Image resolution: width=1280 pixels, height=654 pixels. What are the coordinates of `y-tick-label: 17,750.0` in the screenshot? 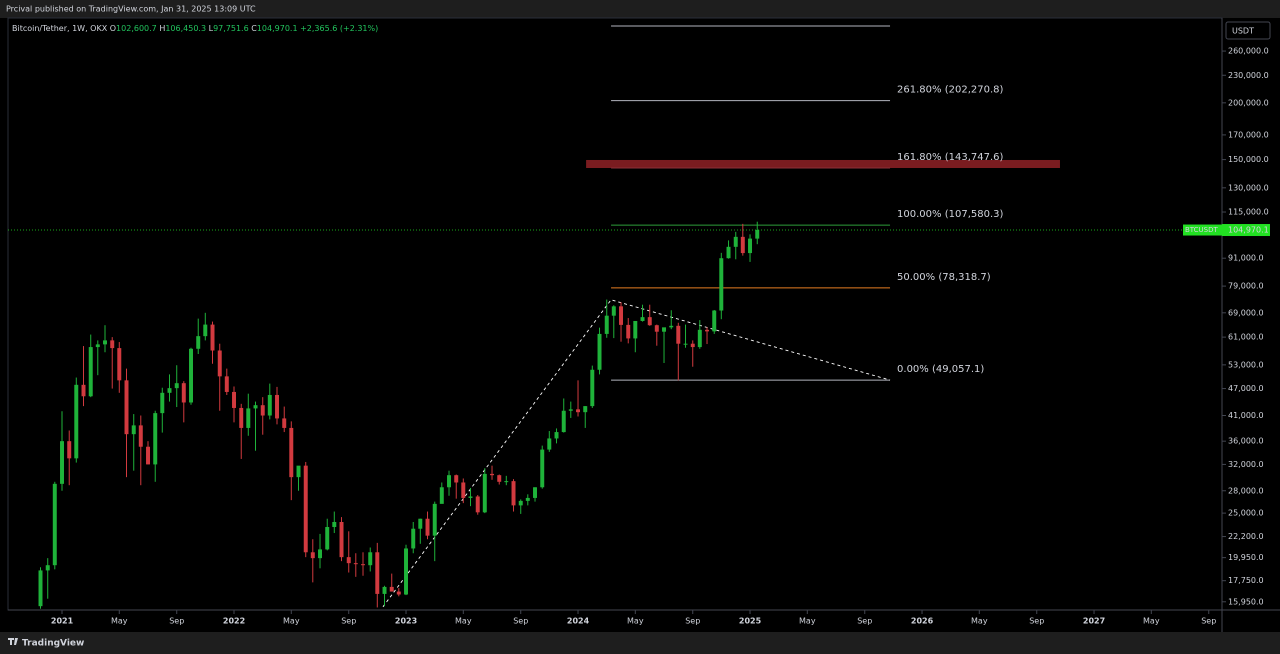 It's located at (1246, 580).